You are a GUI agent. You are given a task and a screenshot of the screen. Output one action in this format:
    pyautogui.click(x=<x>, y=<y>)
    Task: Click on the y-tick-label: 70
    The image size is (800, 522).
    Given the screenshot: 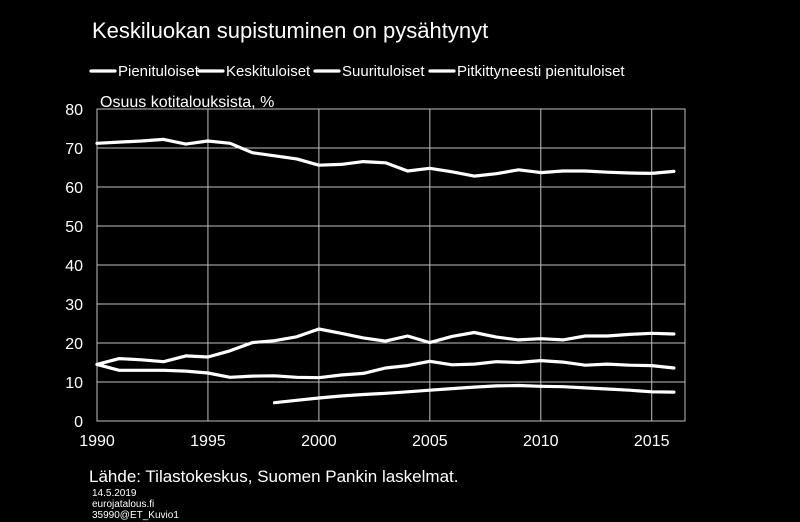 What is the action you would take?
    pyautogui.click(x=74, y=149)
    